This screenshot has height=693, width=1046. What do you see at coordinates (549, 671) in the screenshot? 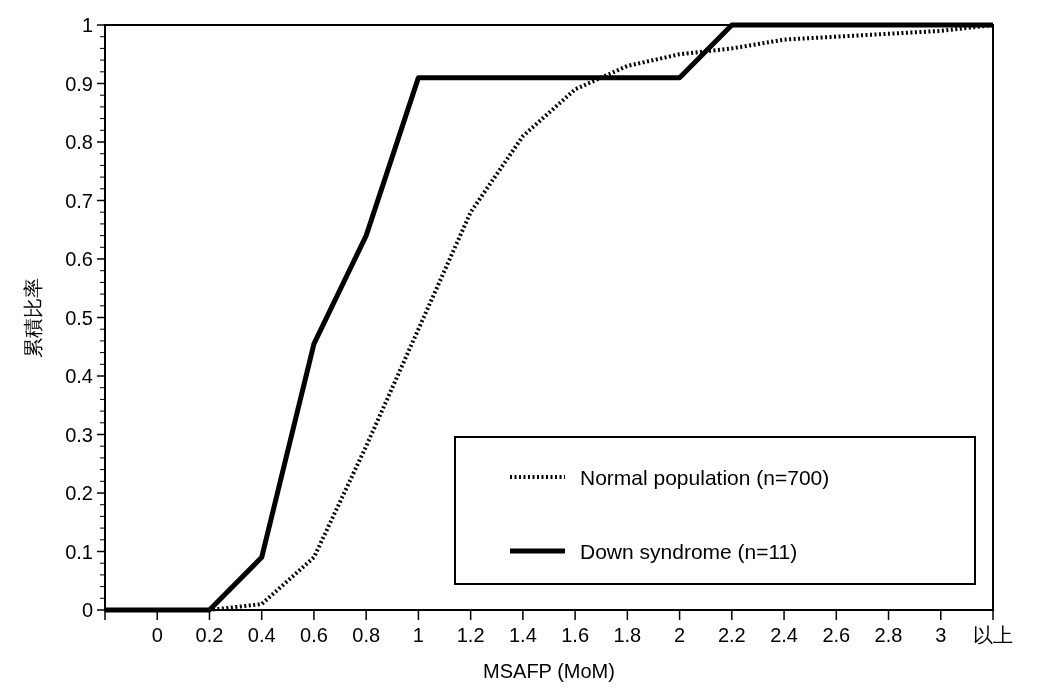
I see `x-axis-title: MSAFP (MoM)` at bounding box center [549, 671].